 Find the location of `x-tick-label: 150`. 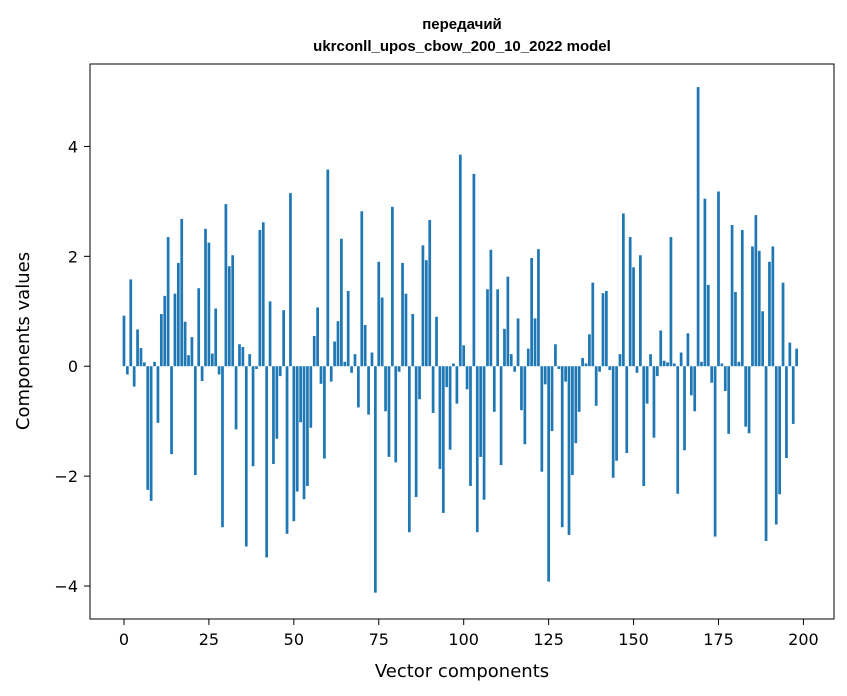

x-tick-label: 150 is located at coordinates (633, 639).